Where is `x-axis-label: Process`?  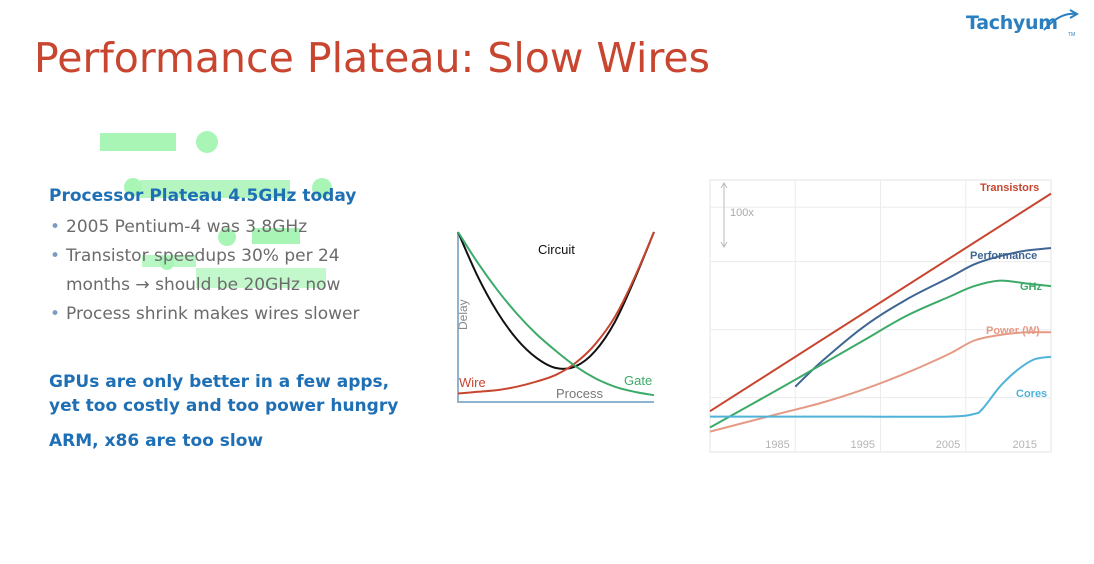
x-axis-label: Process is located at coordinates (579, 393).